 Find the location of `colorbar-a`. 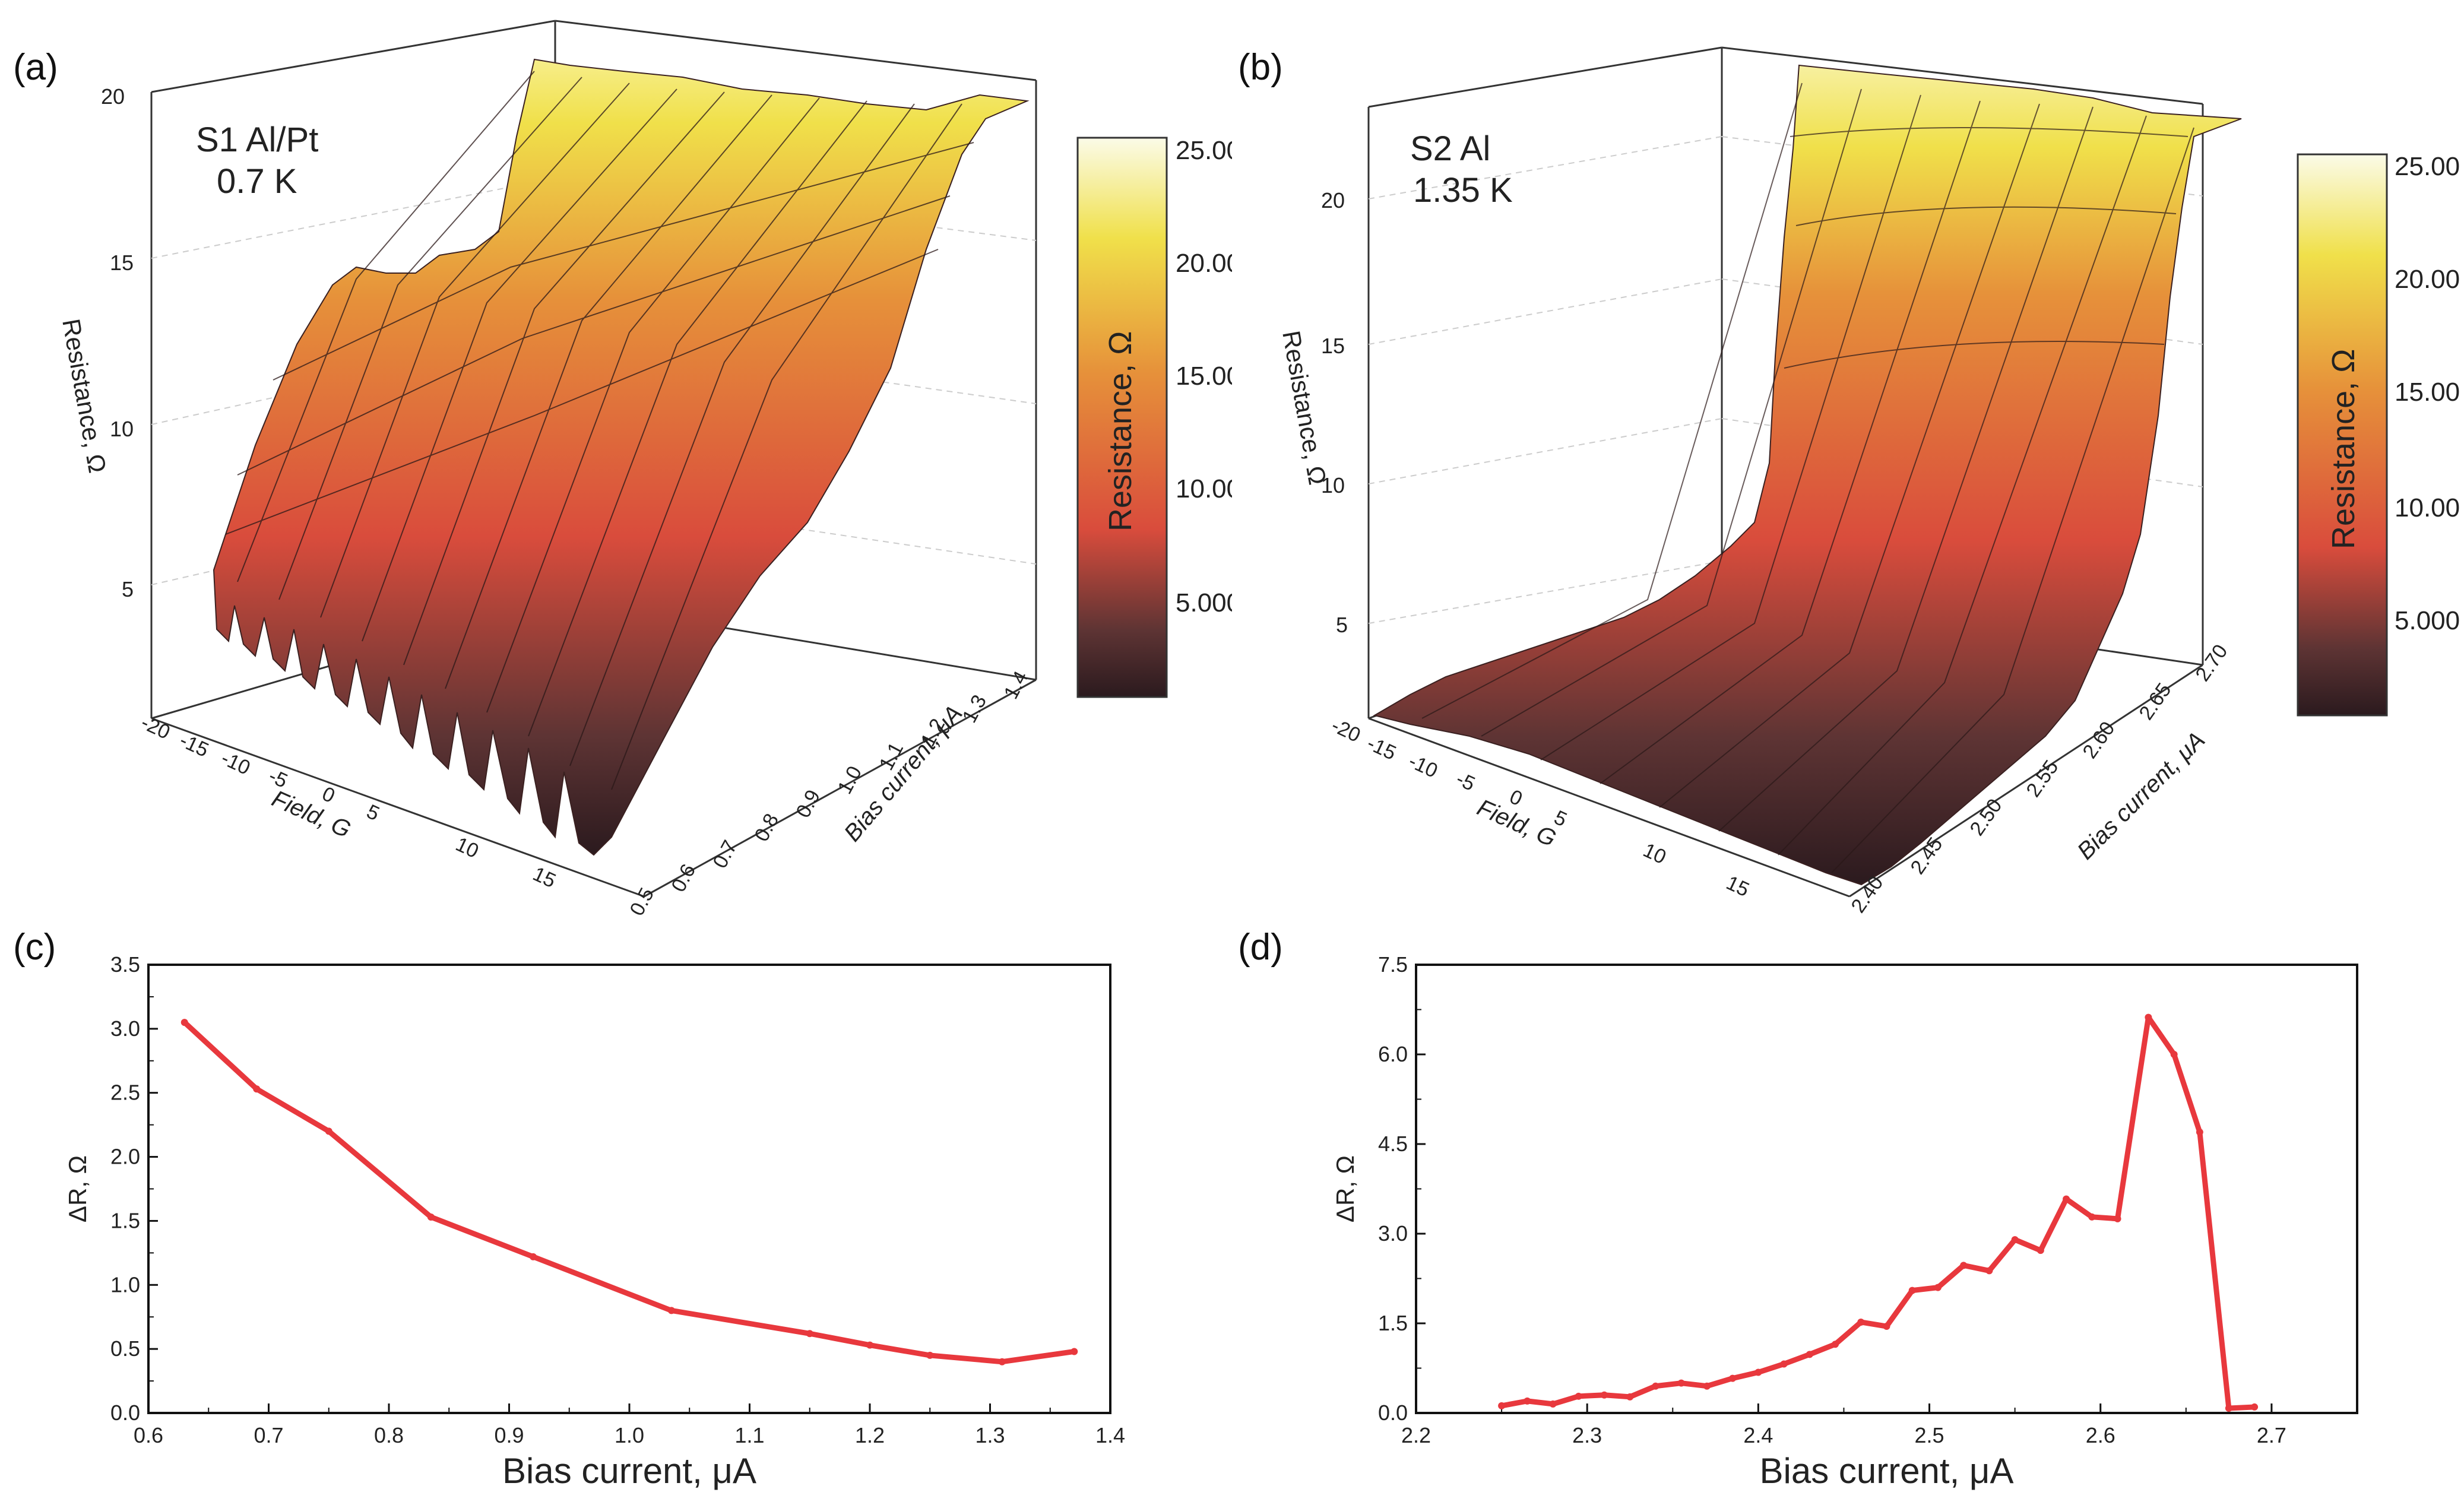

colorbar-a is located at coordinates (1122, 418).